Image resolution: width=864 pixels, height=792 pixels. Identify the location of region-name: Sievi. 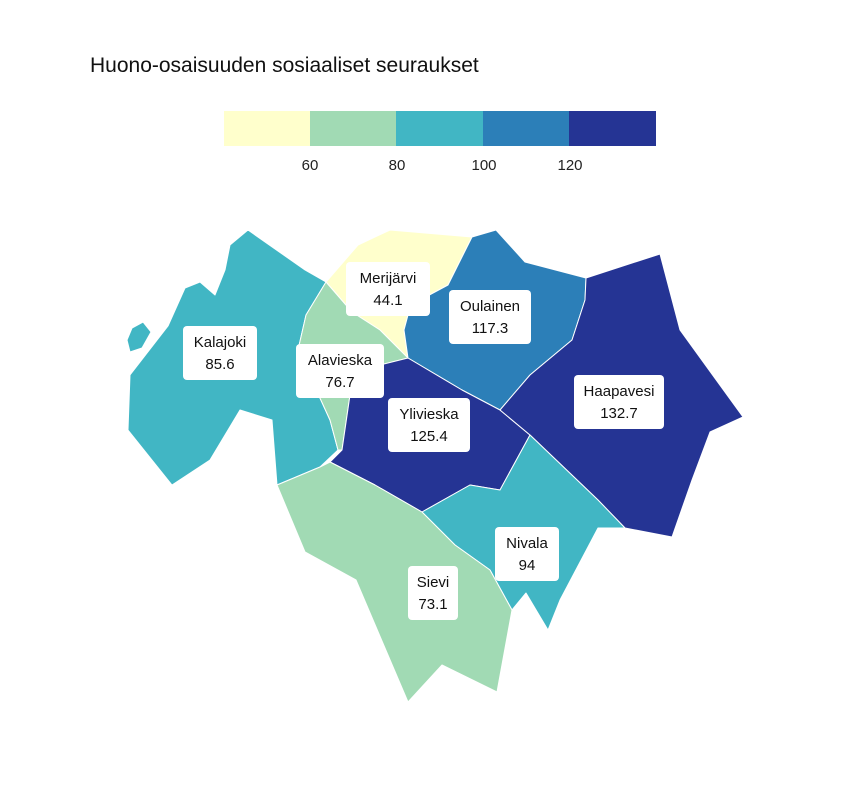
(433, 582).